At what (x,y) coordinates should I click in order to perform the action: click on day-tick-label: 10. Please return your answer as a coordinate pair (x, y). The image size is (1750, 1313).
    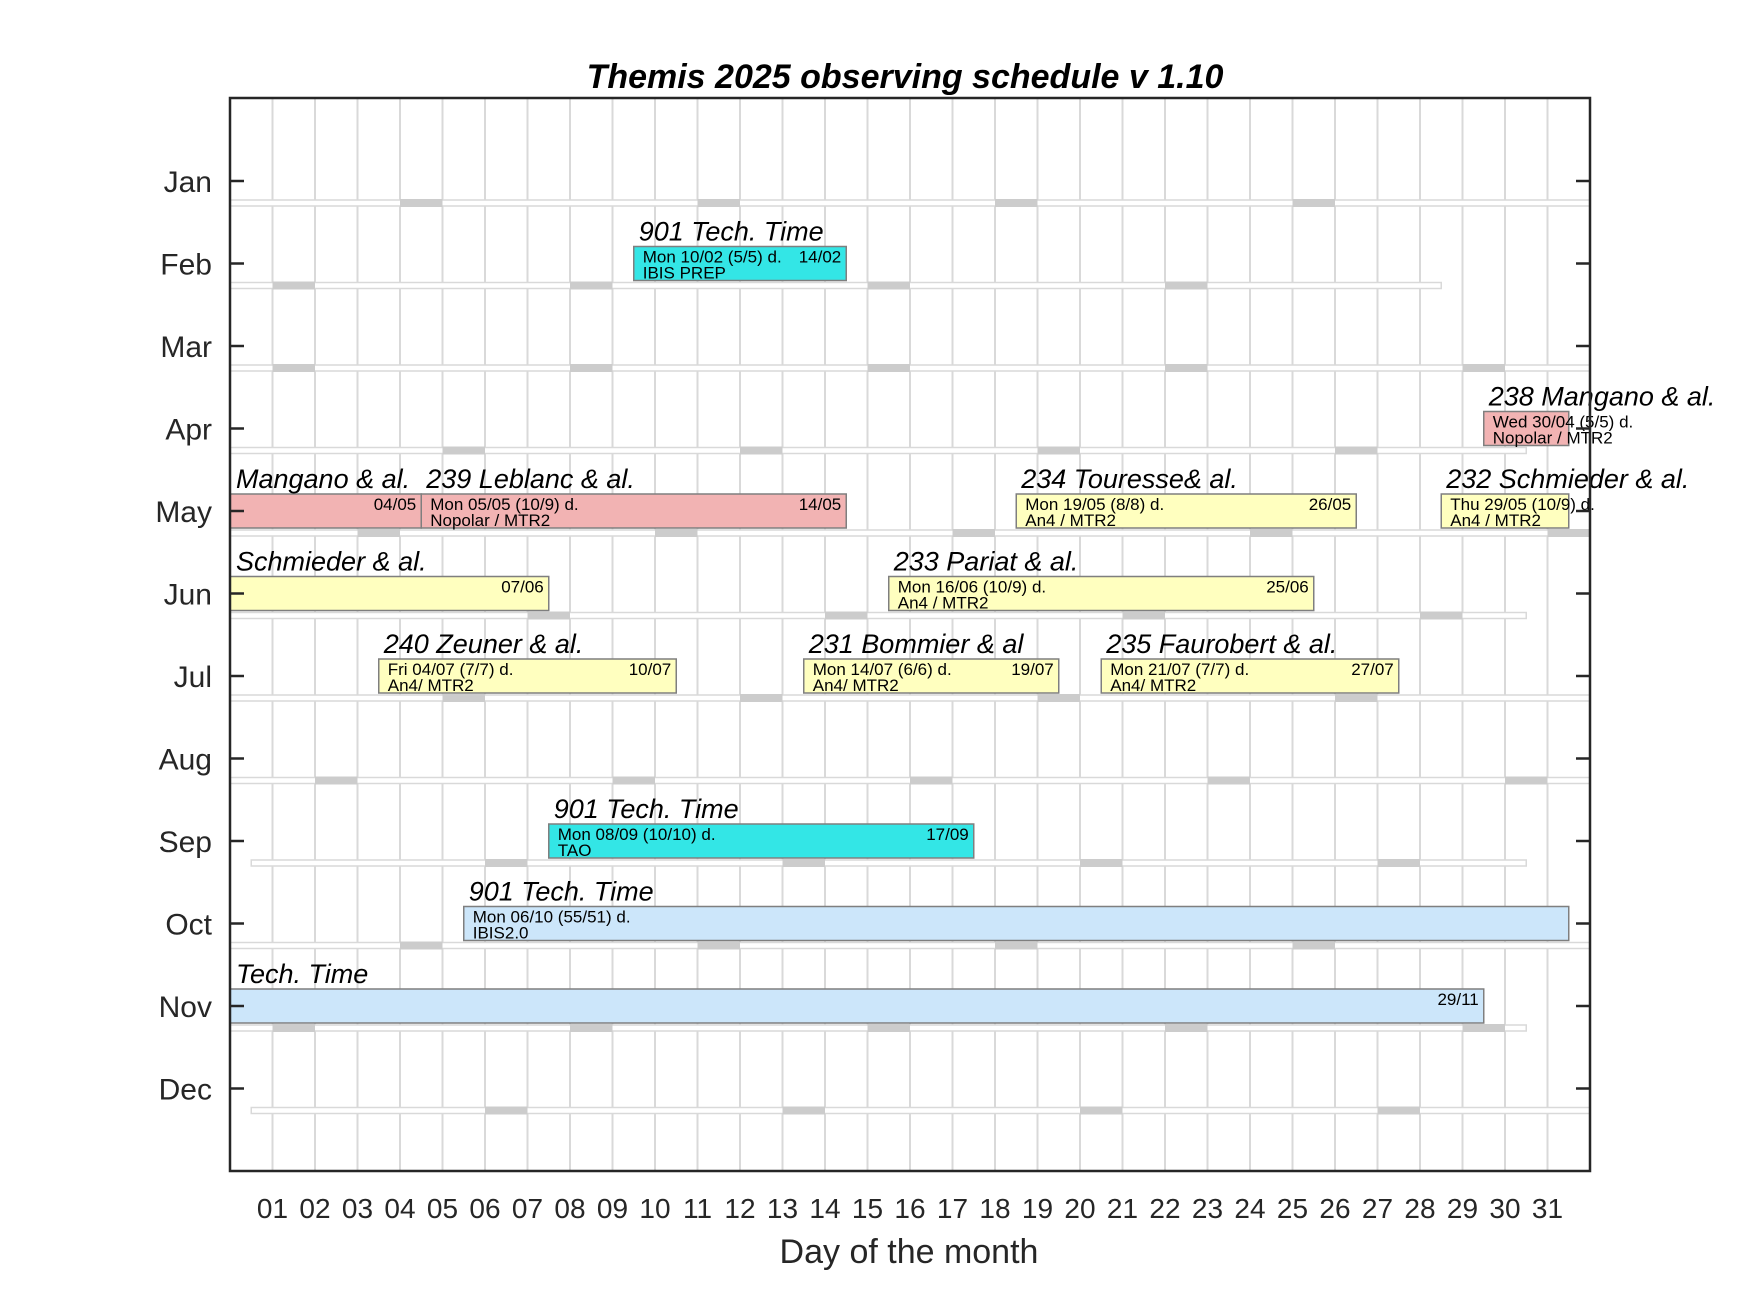
    Looking at the image, I should click on (654, 1208).